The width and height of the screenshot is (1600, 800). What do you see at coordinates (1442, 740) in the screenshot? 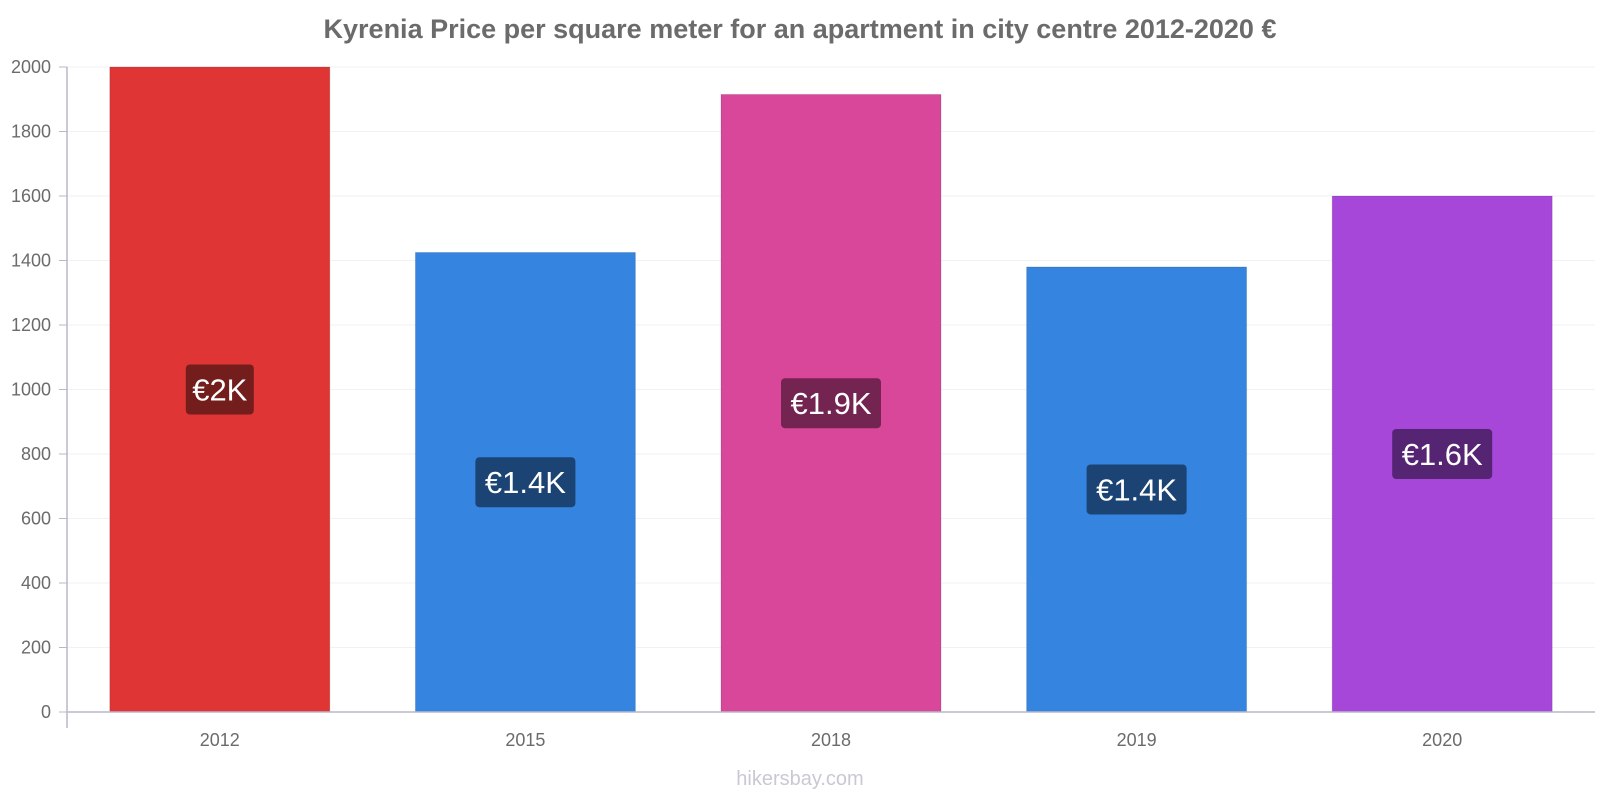
I see `x-tick-label: 2020` at bounding box center [1442, 740].